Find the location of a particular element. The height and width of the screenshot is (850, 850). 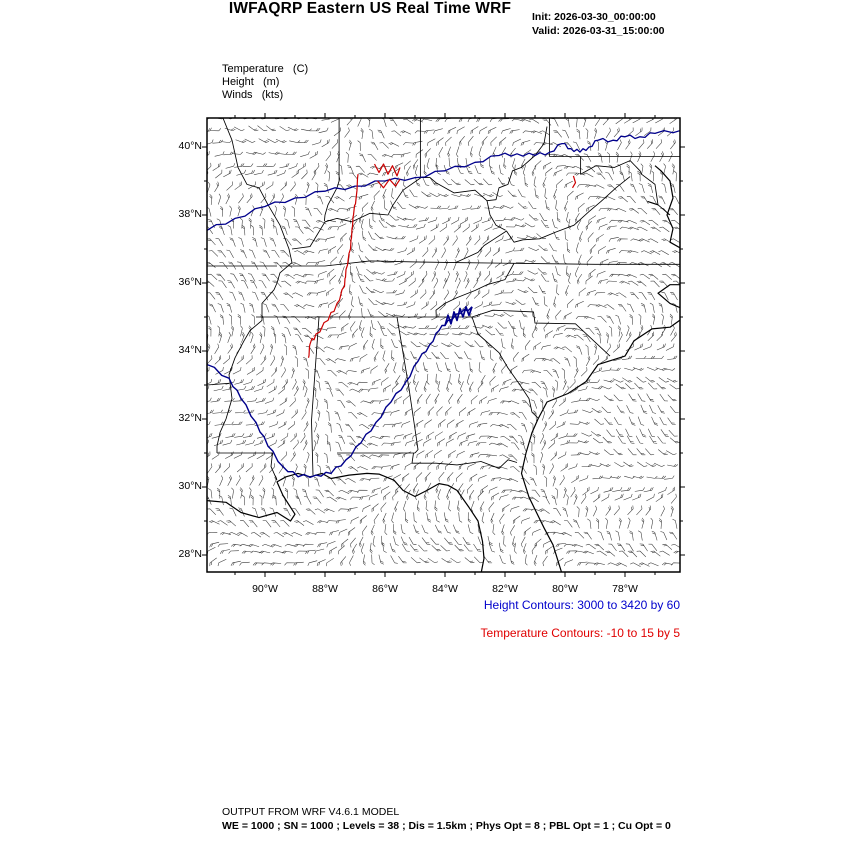

init-timestamp: Init: 2026-03-30_00:00:00 is located at coordinates (594, 17).